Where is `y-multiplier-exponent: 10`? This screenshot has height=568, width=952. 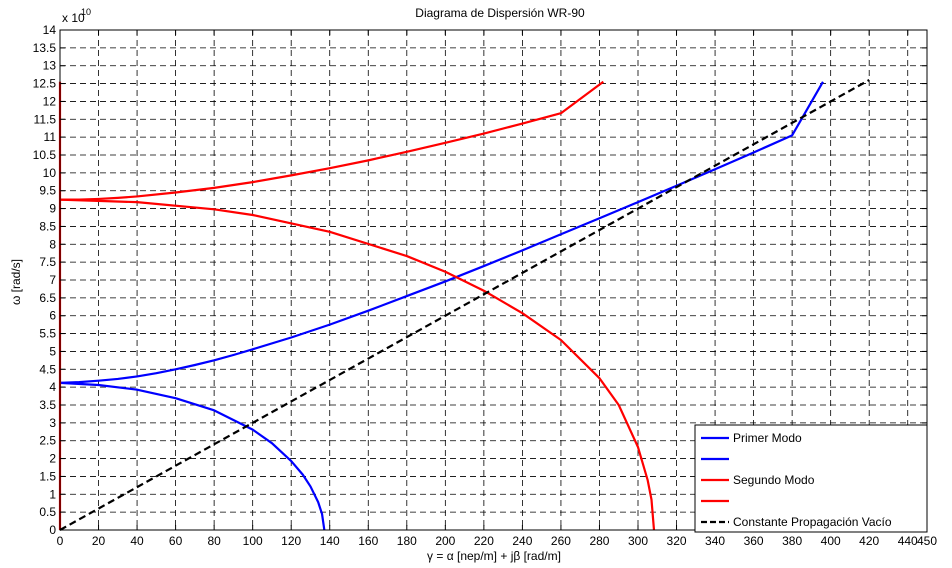 y-multiplier-exponent: 10 is located at coordinates (86, 12).